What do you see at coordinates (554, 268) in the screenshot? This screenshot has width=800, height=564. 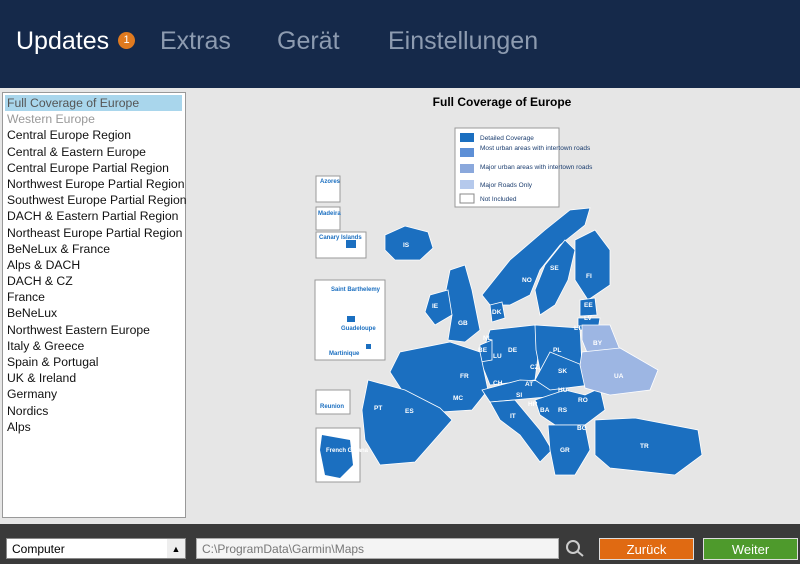 I see `country-label: SE` at bounding box center [554, 268].